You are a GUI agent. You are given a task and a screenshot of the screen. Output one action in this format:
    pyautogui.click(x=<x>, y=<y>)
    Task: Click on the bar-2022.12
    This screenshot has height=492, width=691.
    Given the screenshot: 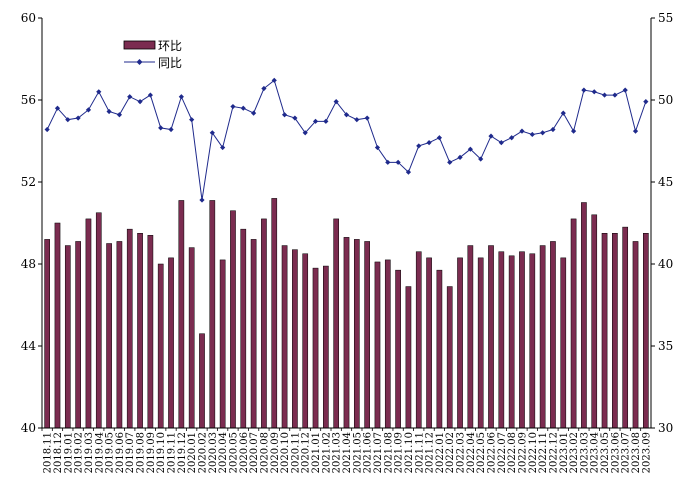 What is the action you would take?
    pyautogui.click(x=553, y=335)
    